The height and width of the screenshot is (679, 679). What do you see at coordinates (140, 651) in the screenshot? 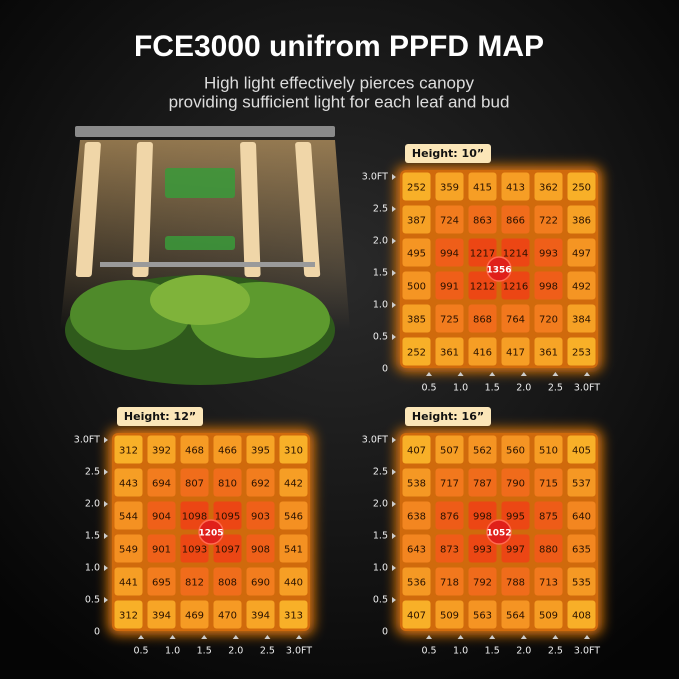
I see `x-axis-label: 0.5` at bounding box center [140, 651].